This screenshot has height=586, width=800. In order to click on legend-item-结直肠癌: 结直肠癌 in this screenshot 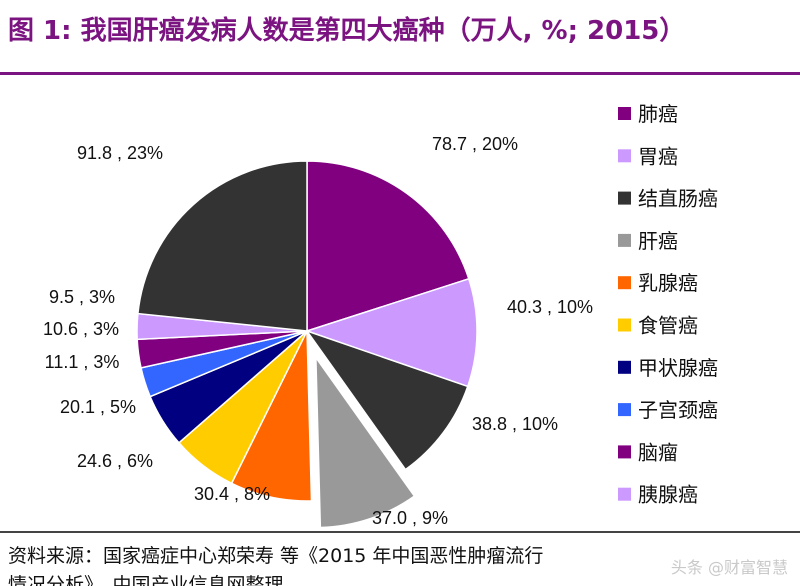, I will do `click(668, 199)`.